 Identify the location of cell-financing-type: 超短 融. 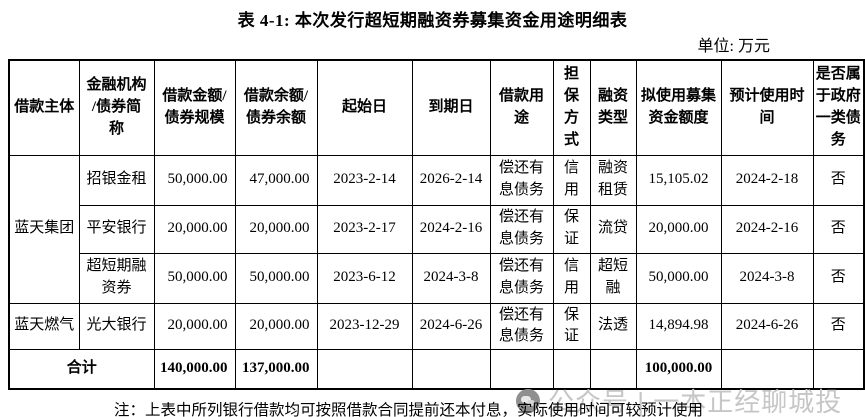
(613, 278).